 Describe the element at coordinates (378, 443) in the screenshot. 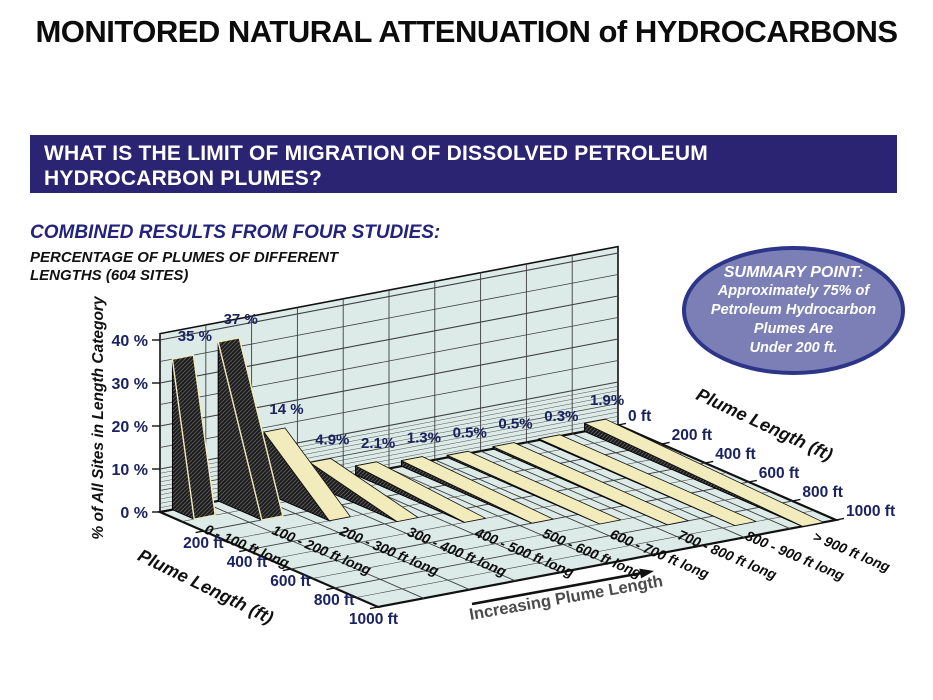

I see `value-label: 2.1%` at that location.